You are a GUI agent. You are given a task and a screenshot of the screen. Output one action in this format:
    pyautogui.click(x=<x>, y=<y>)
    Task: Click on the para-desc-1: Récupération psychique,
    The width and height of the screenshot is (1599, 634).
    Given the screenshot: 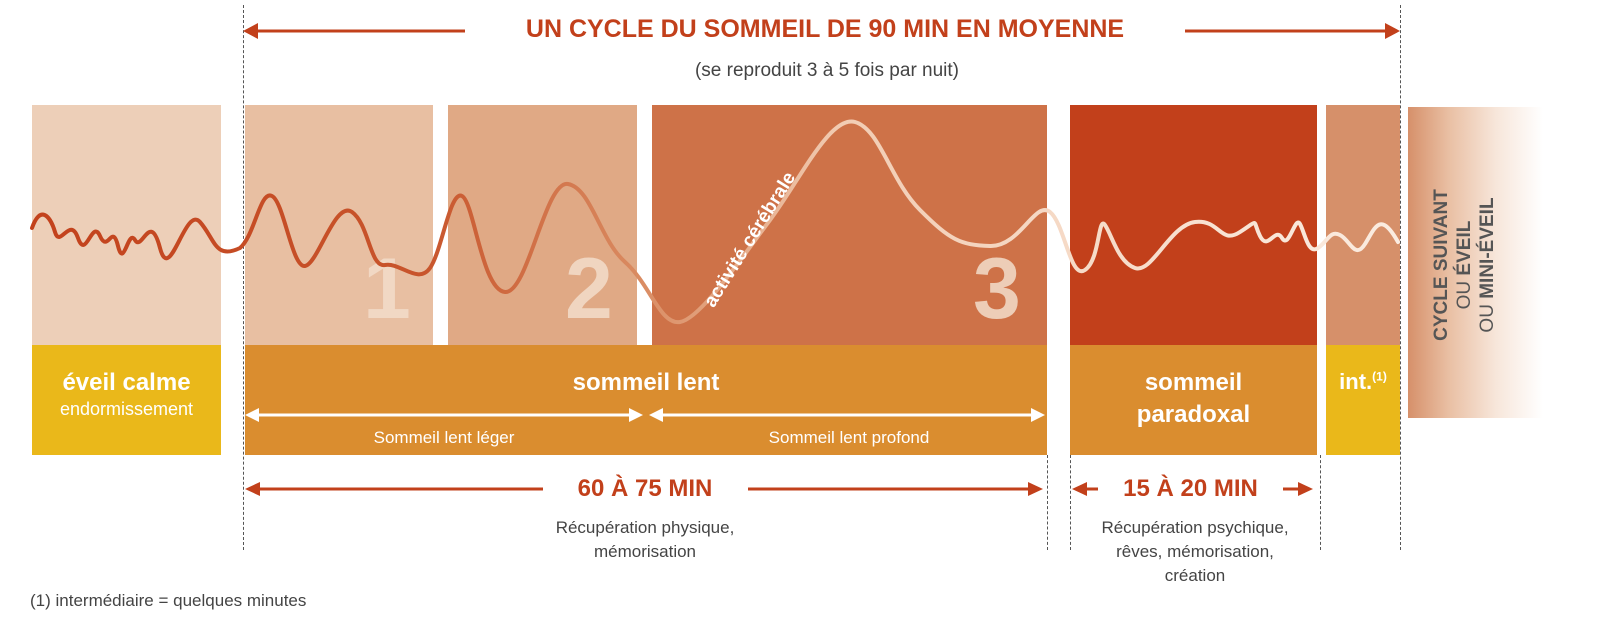 What is the action you would take?
    pyautogui.click(x=1195, y=527)
    